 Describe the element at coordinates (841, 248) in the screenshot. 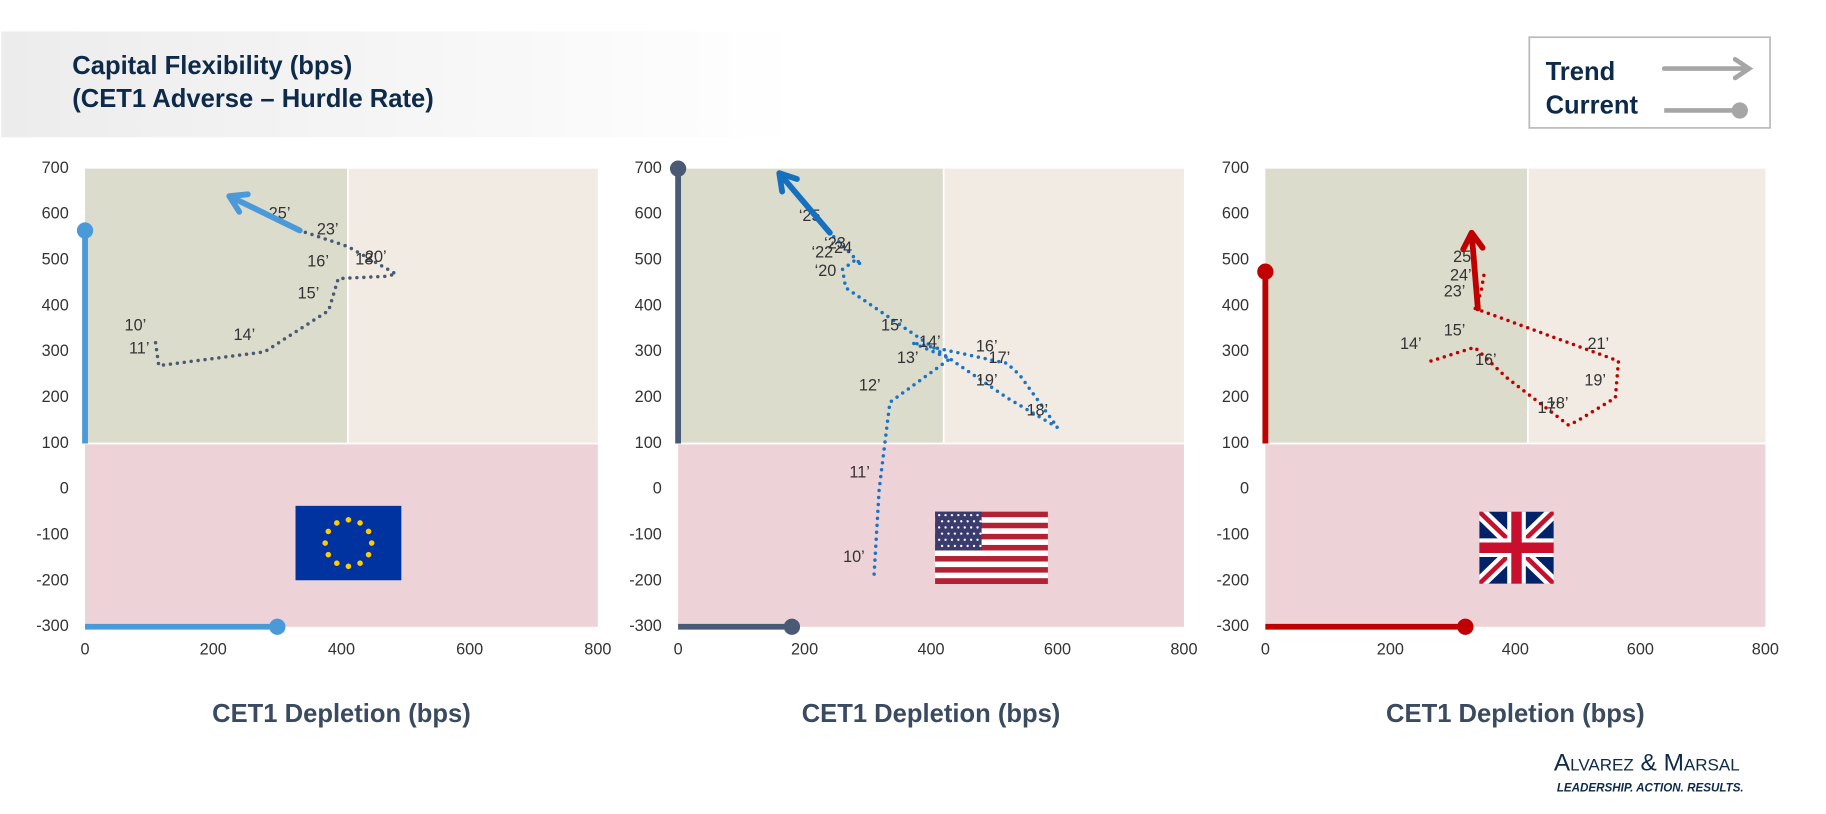

I see `point-label: ‘24` at that location.